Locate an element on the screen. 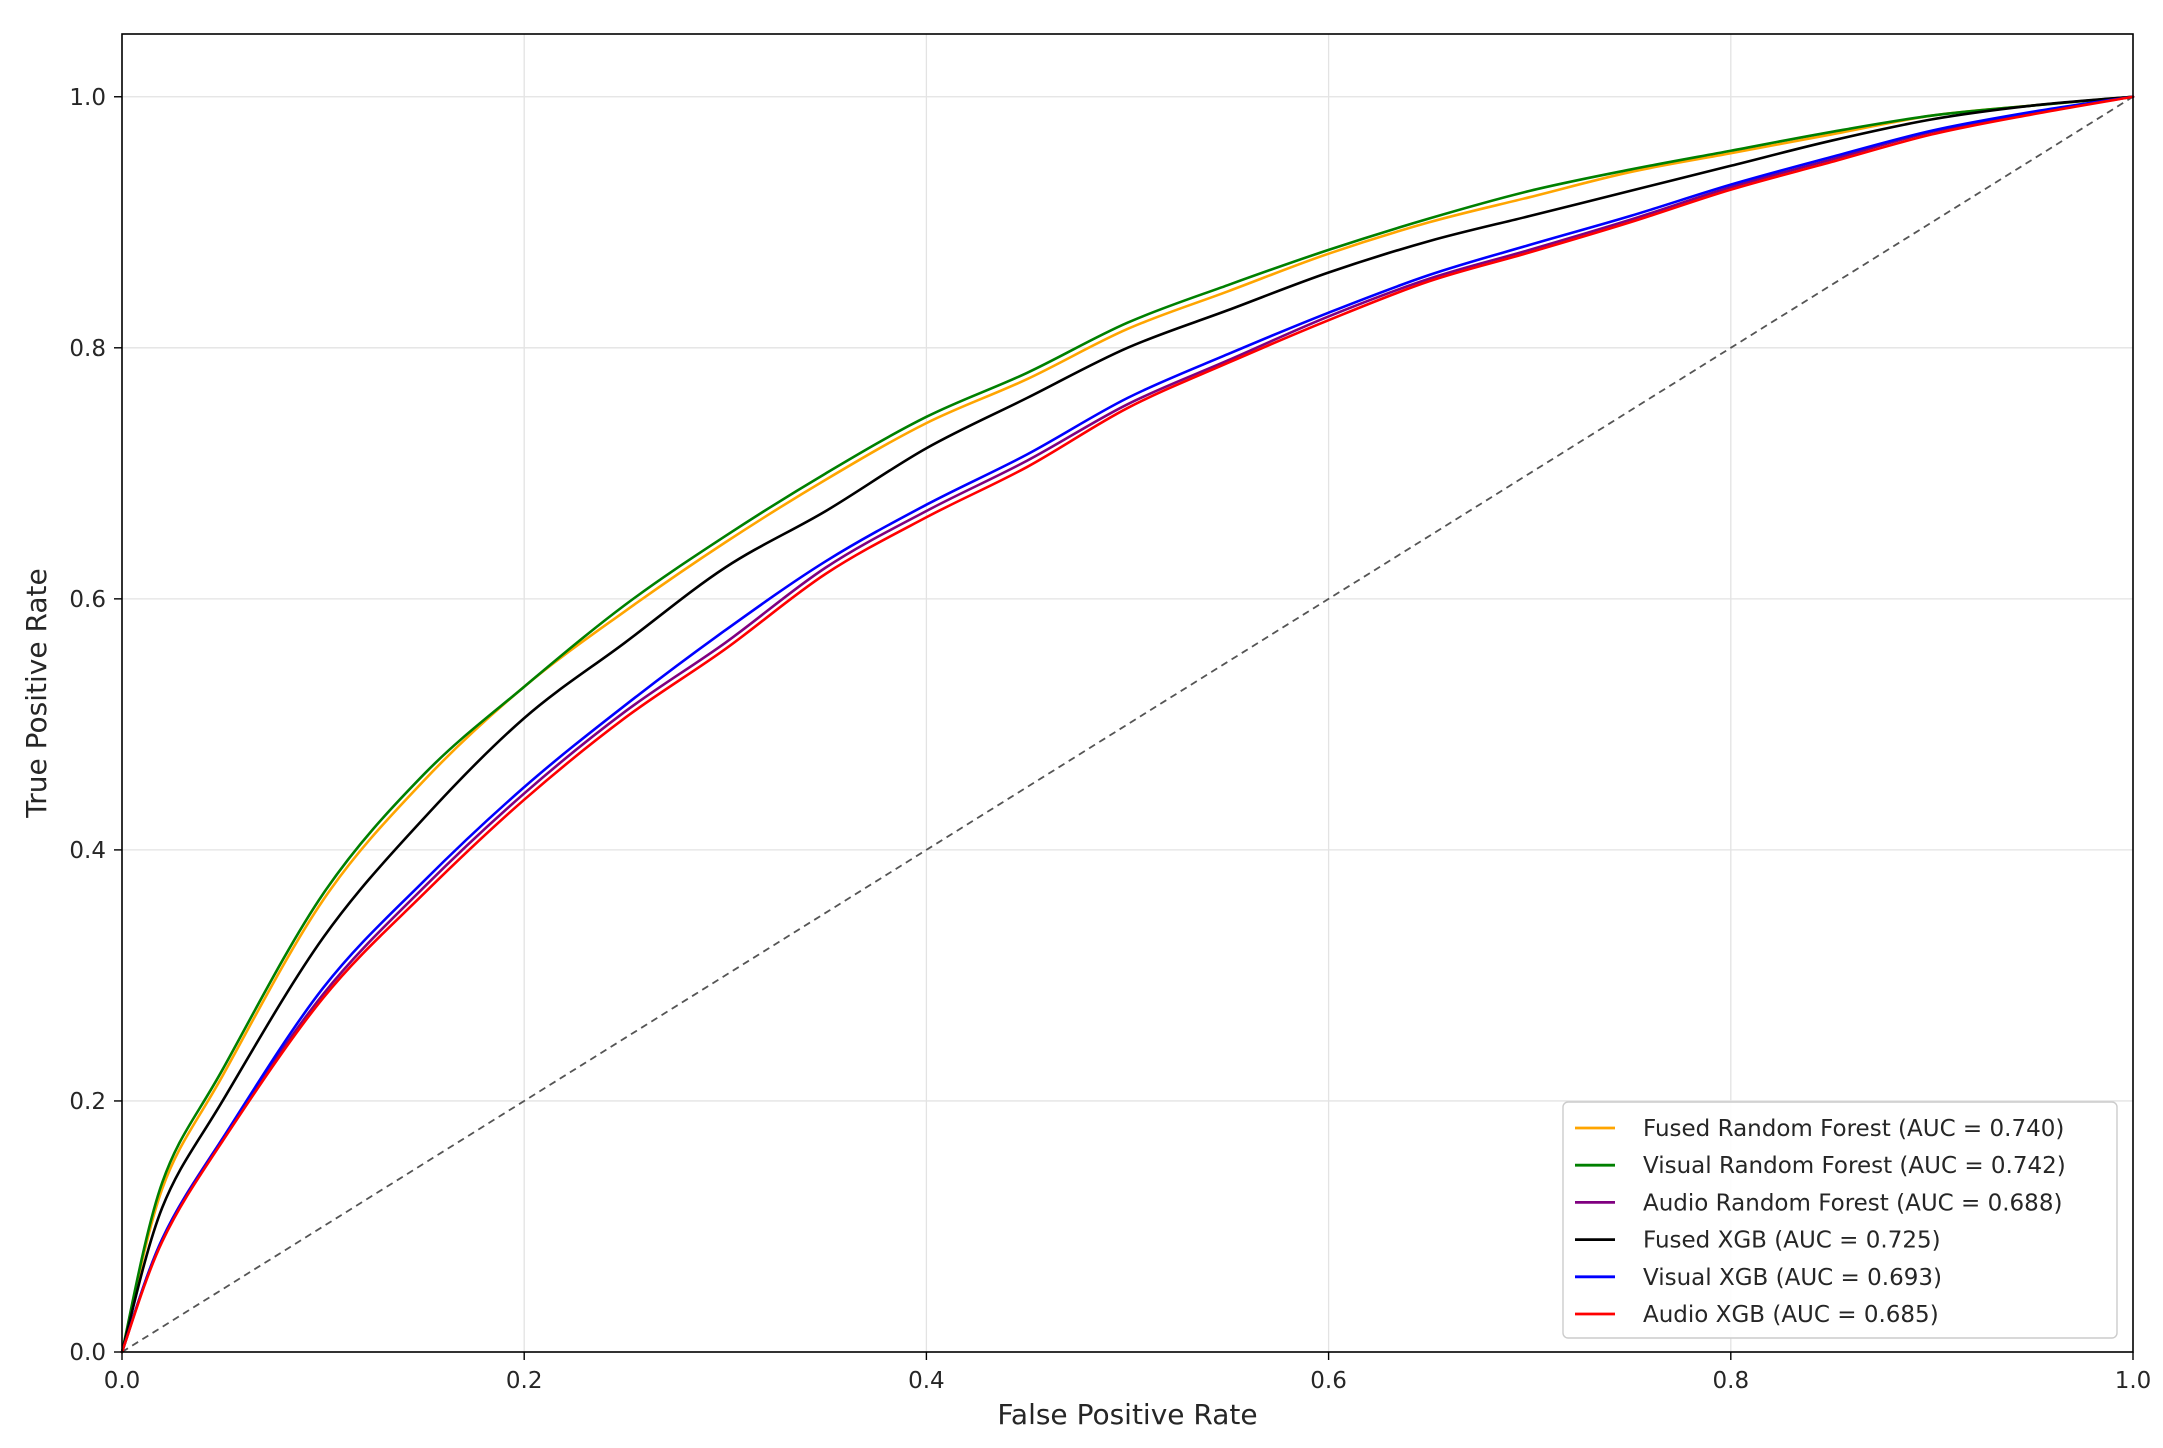 Image resolution: width=2163 pixels, height=1448 pixels. legend-entry-label: Visual Random Forest (AUC = 0.742) is located at coordinates (1854, 1166).